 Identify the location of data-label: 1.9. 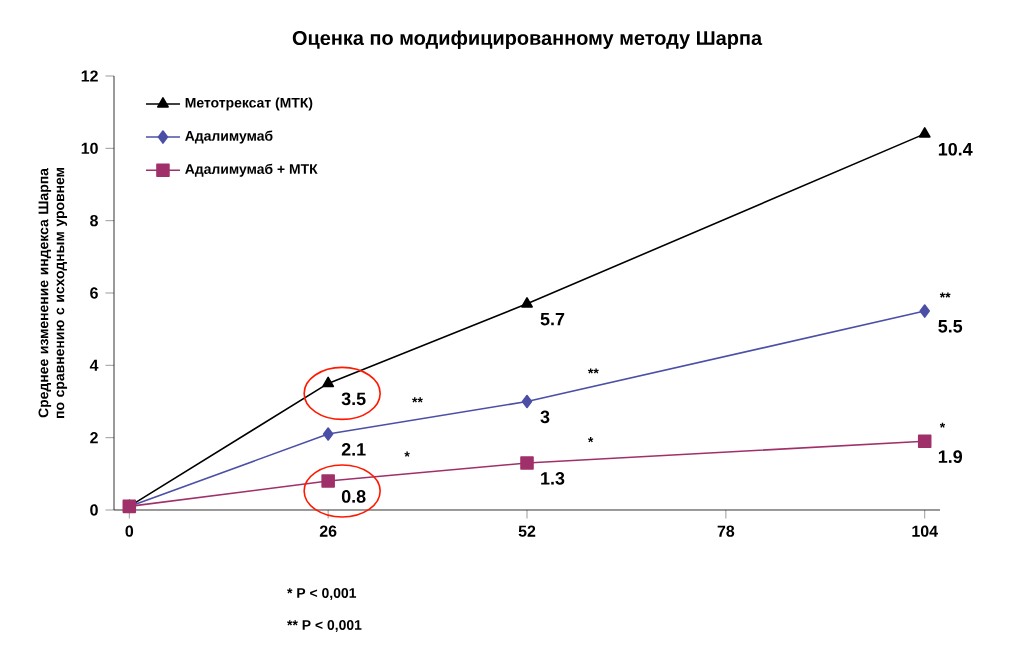
(950, 457).